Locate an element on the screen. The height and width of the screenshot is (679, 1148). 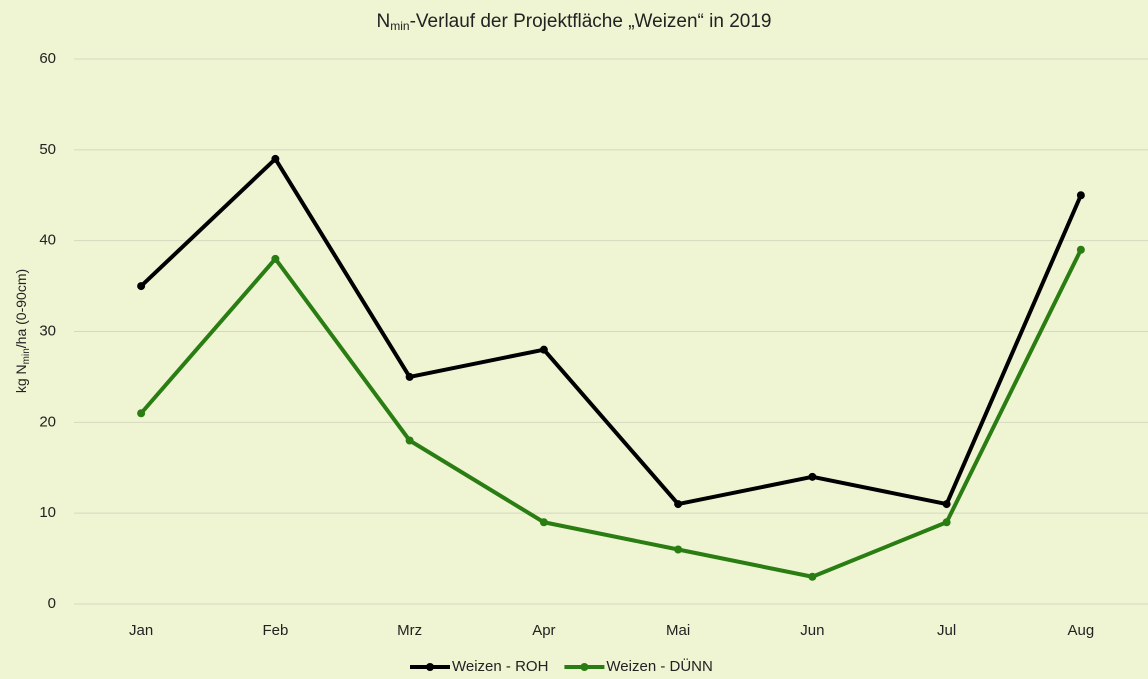
x-tick-label: Aug is located at coordinates (1081, 630).